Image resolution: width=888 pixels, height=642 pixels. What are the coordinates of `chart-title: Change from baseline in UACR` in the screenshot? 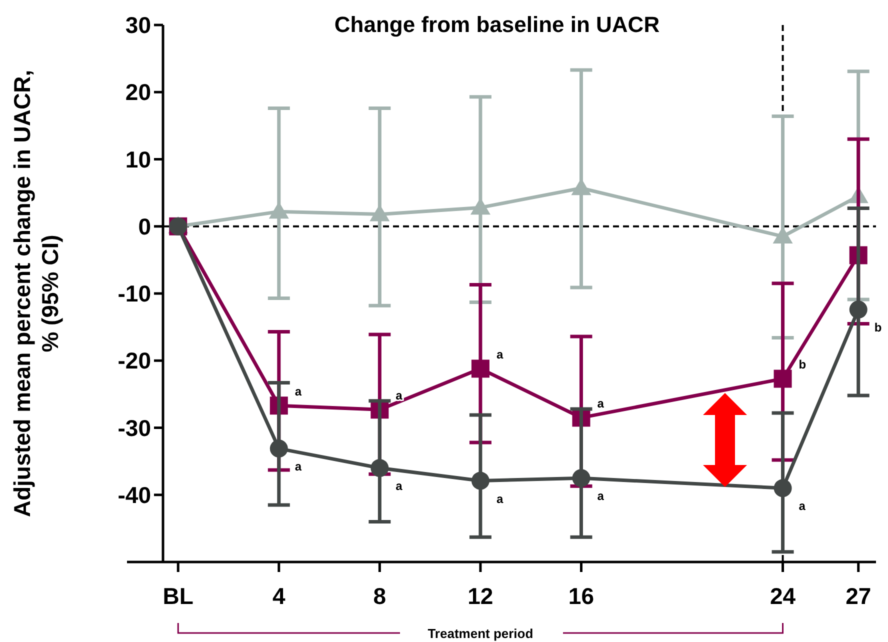 It's located at (497, 24).